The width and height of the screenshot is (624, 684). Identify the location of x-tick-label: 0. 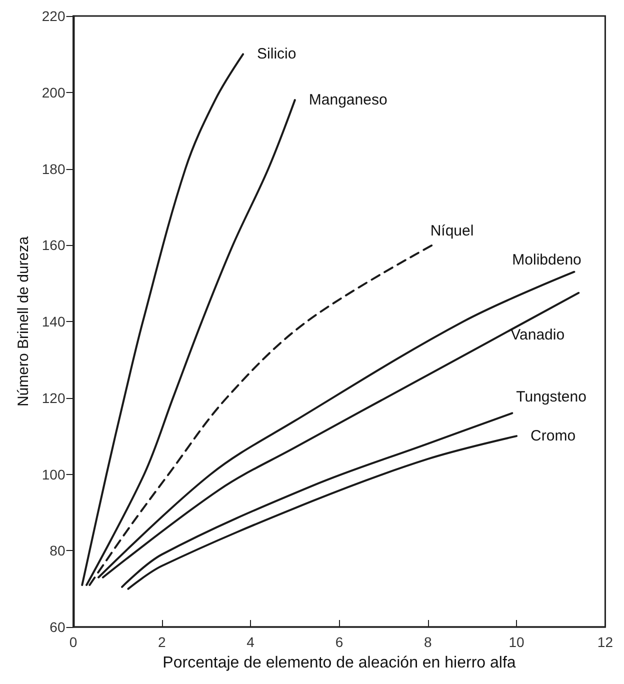
(73, 642).